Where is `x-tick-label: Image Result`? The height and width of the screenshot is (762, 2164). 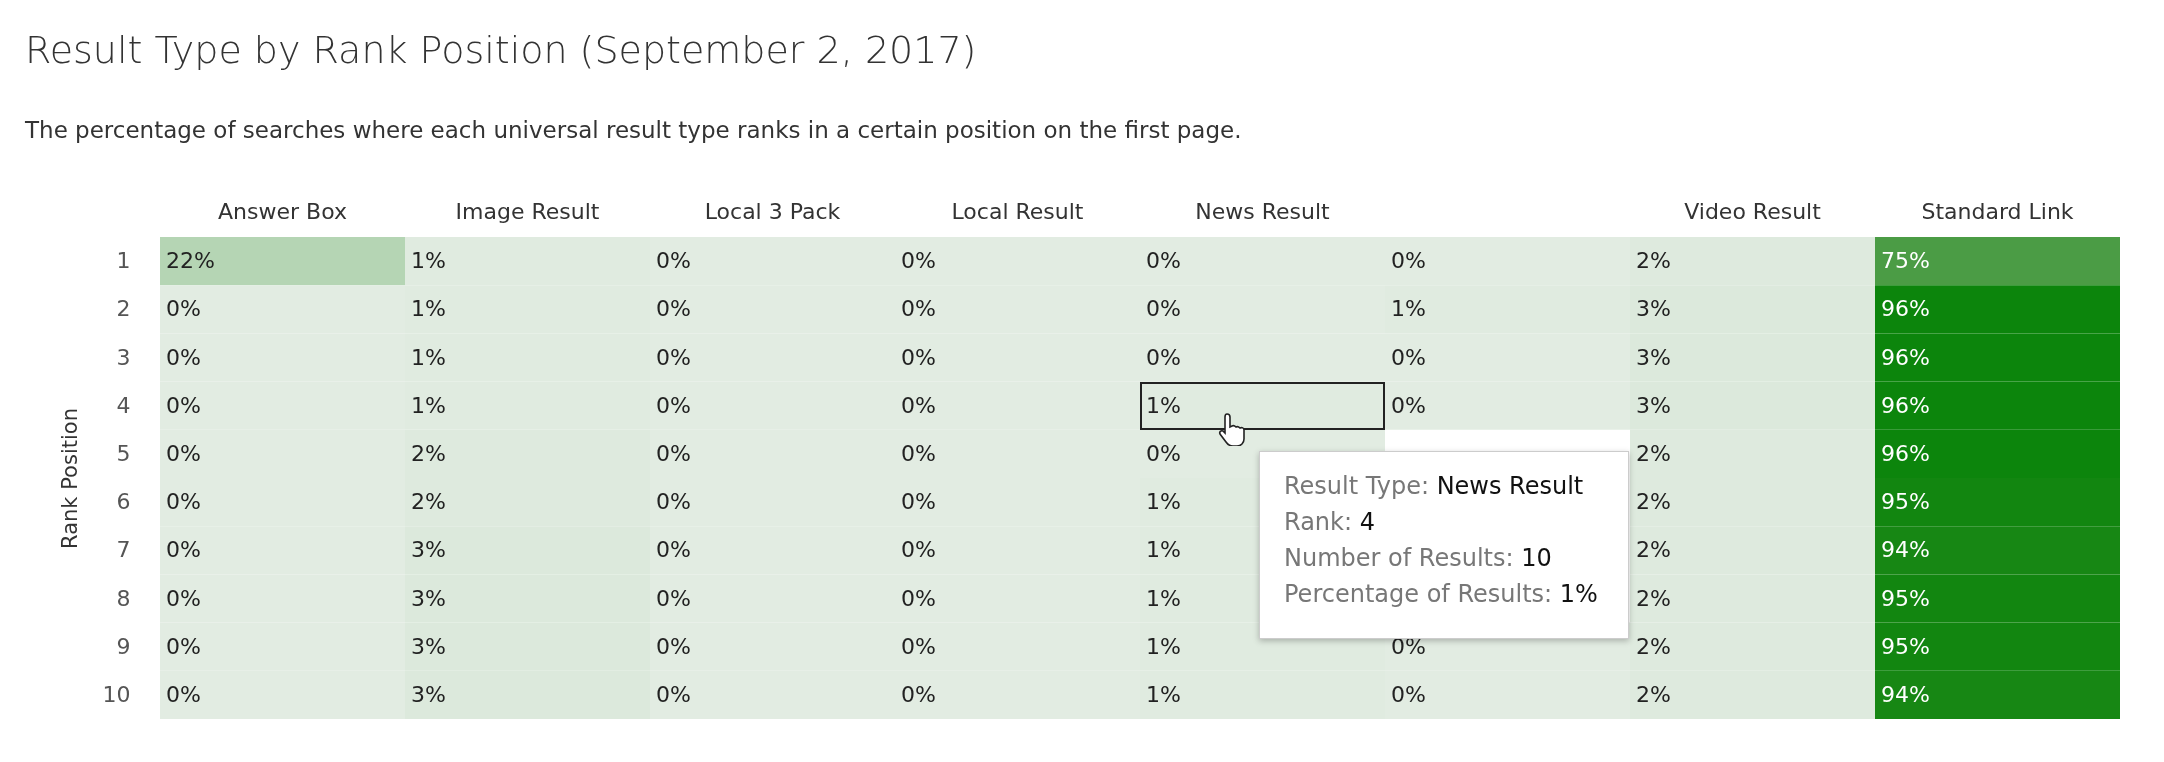
x-tick-label: Image Result is located at coordinates (527, 211).